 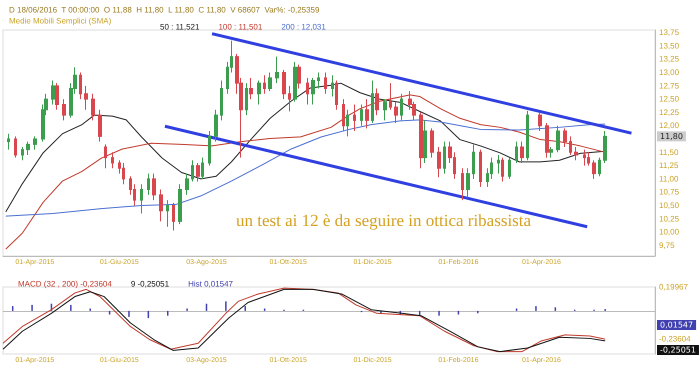 What do you see at coordinates (65, 284) in the screenshot?
I see `series-label: MACD (32 , 200) -0,23604` at bounding box center [65, 284].